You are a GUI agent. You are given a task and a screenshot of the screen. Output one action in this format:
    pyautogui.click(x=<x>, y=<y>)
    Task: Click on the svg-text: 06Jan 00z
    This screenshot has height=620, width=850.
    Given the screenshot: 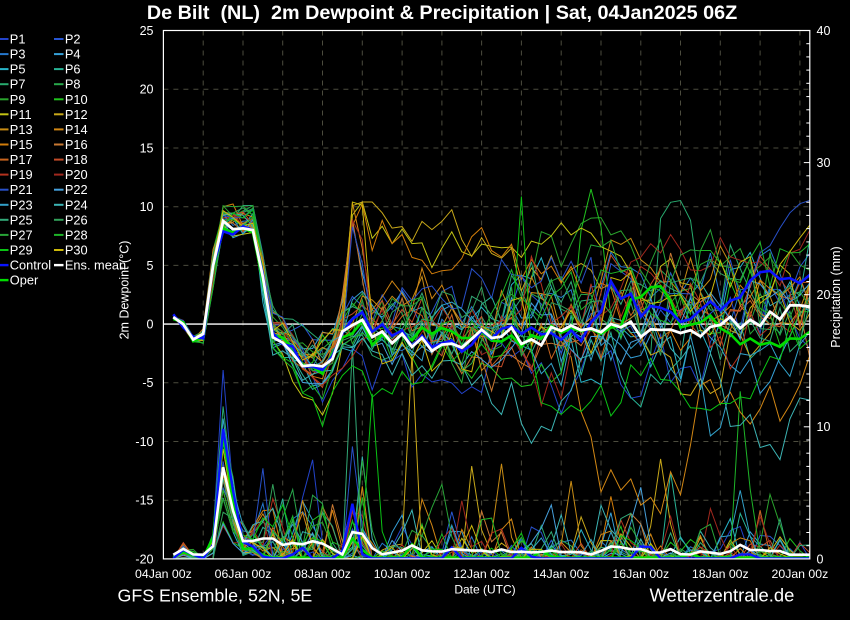 What is the action you would take?
    pyautogui.click(x=243, y=574)
    